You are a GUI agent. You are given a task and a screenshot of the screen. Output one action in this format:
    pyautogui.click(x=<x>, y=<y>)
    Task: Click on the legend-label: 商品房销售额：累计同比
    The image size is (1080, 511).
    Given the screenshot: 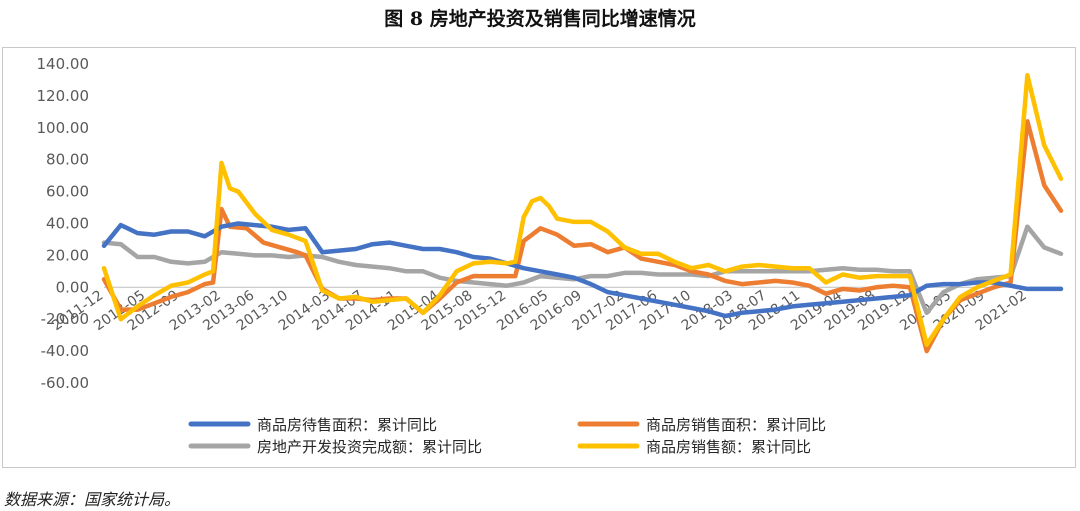 What is the action you would take?
    pyautogui.click(x=728, y=447)
    